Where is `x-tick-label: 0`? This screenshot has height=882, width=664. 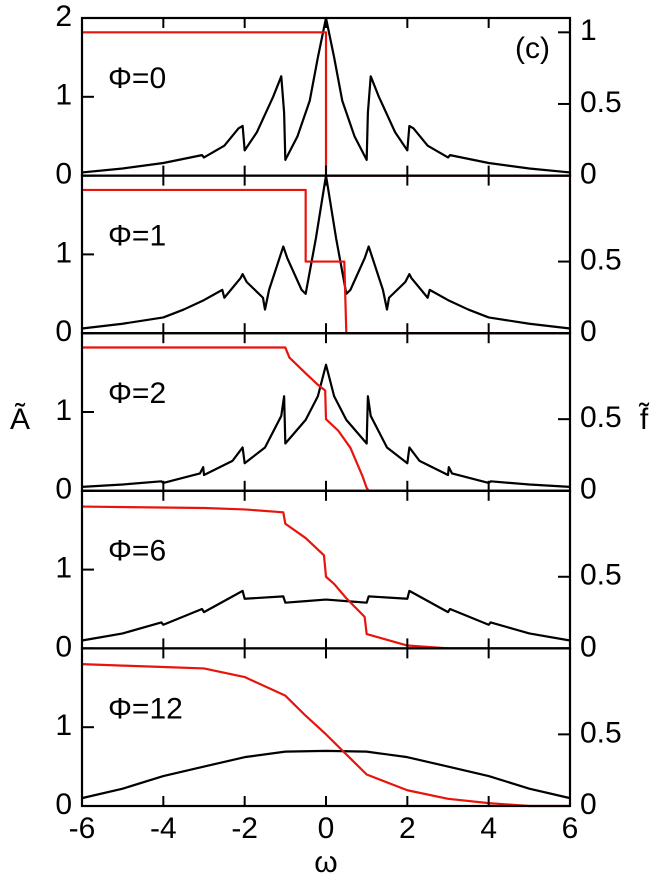
x-tick-label: 0 is located at coordinates (326, 828).